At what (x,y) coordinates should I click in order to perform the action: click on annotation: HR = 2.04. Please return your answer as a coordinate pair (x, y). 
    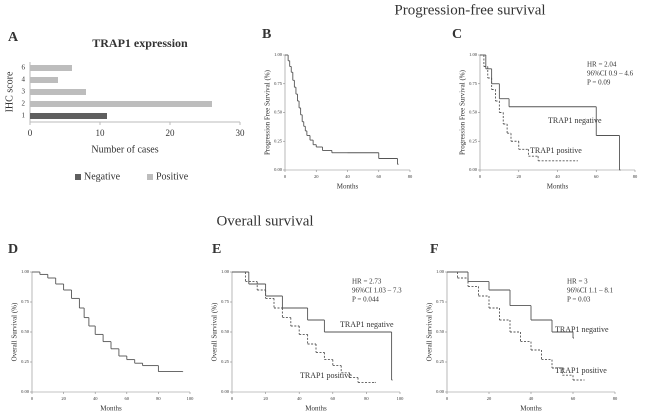
    Looking at the image, I should click on (602, 65).